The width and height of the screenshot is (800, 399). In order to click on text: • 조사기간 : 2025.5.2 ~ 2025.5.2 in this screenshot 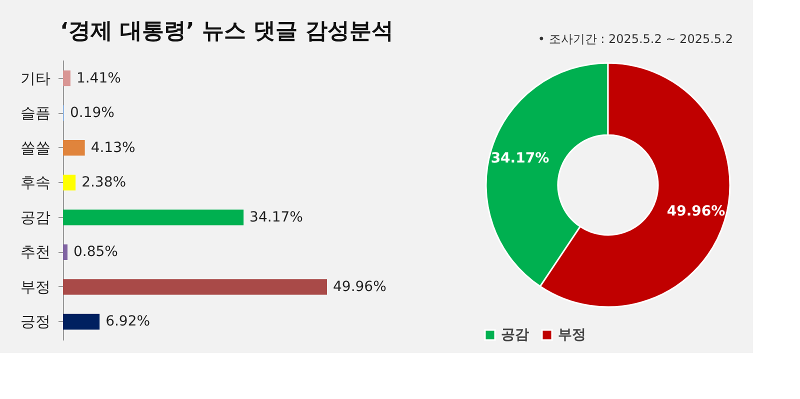, I will do `click(635, 39)`.